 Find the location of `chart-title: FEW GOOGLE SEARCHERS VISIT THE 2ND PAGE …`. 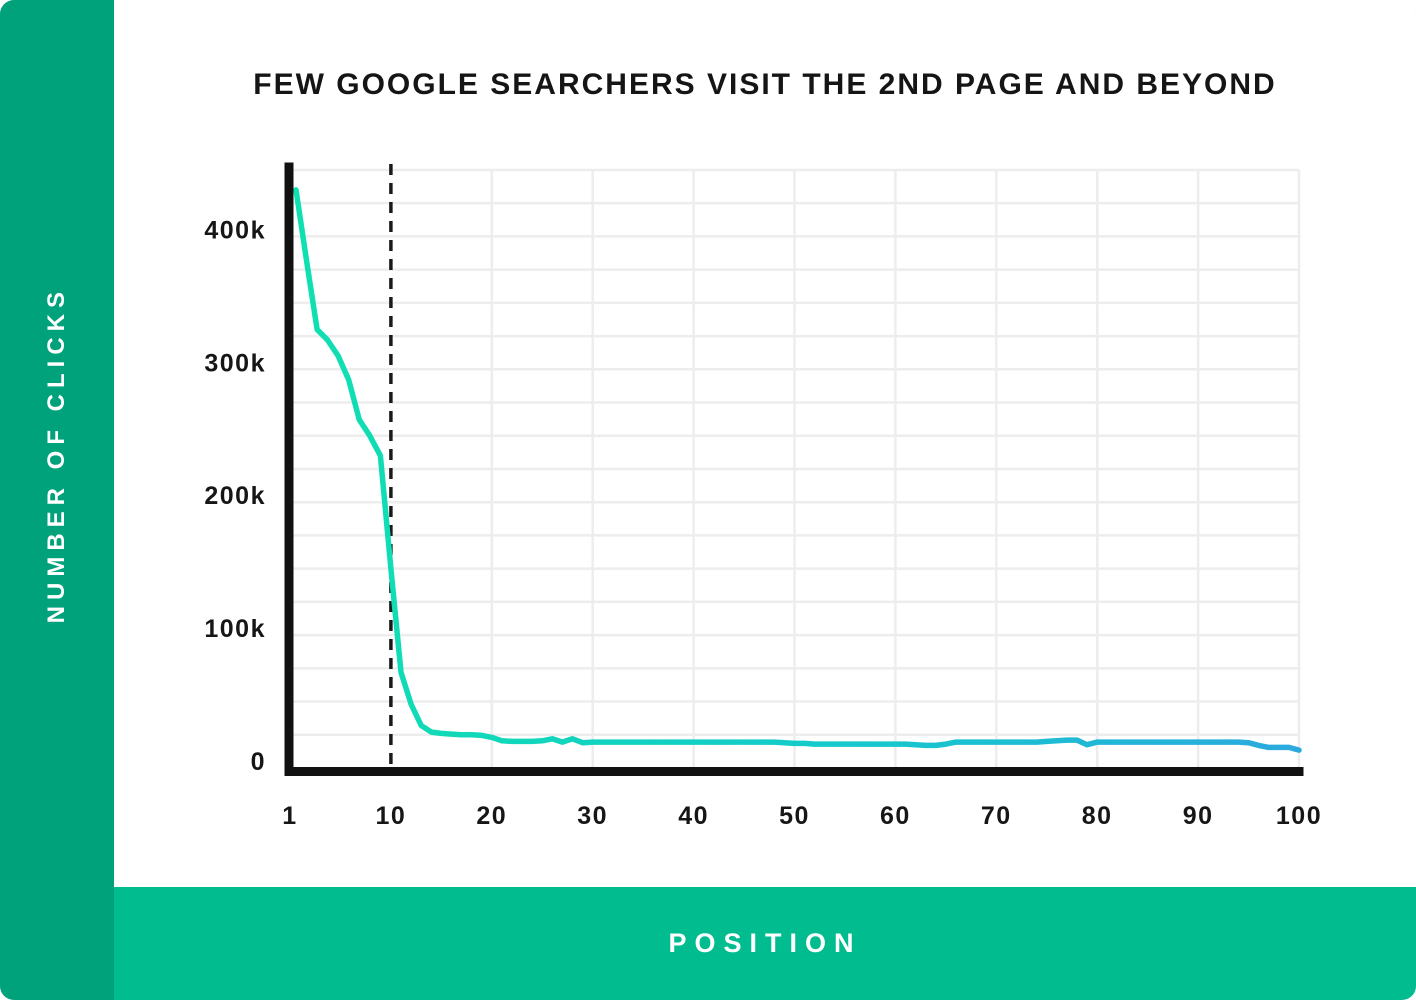

chart-title: FEW GOOGLE SEARCHERS VISIT THE 2ND PAGE … is located at coordinates (765, 84).